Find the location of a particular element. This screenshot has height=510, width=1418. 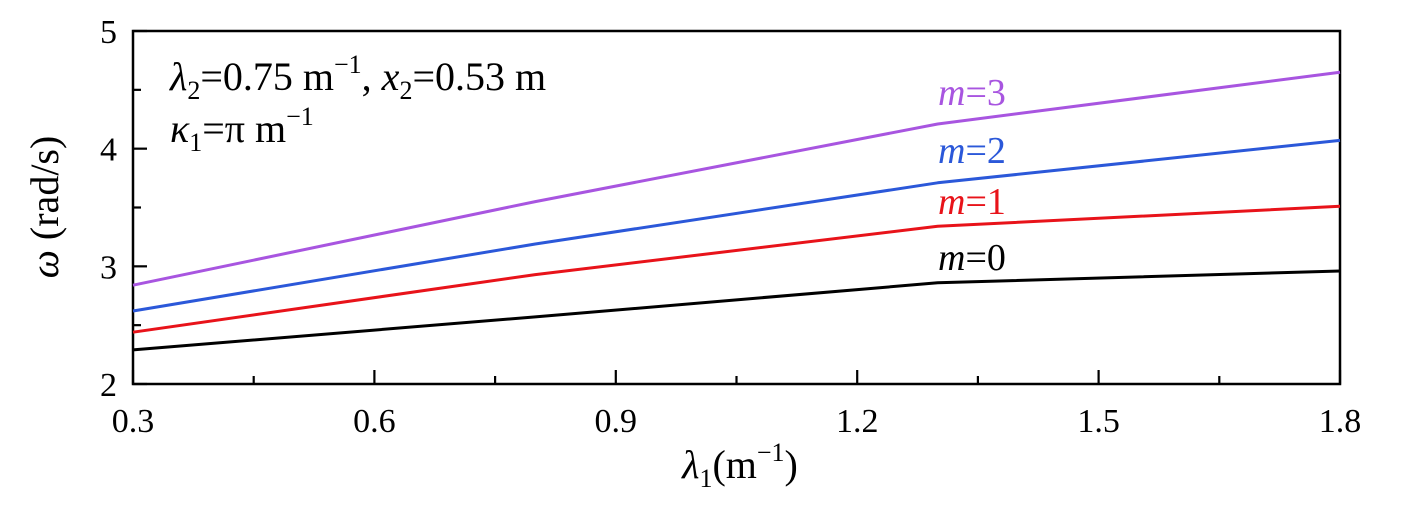

x-tick-label: 0.3 is located at coordinates (133, 421).